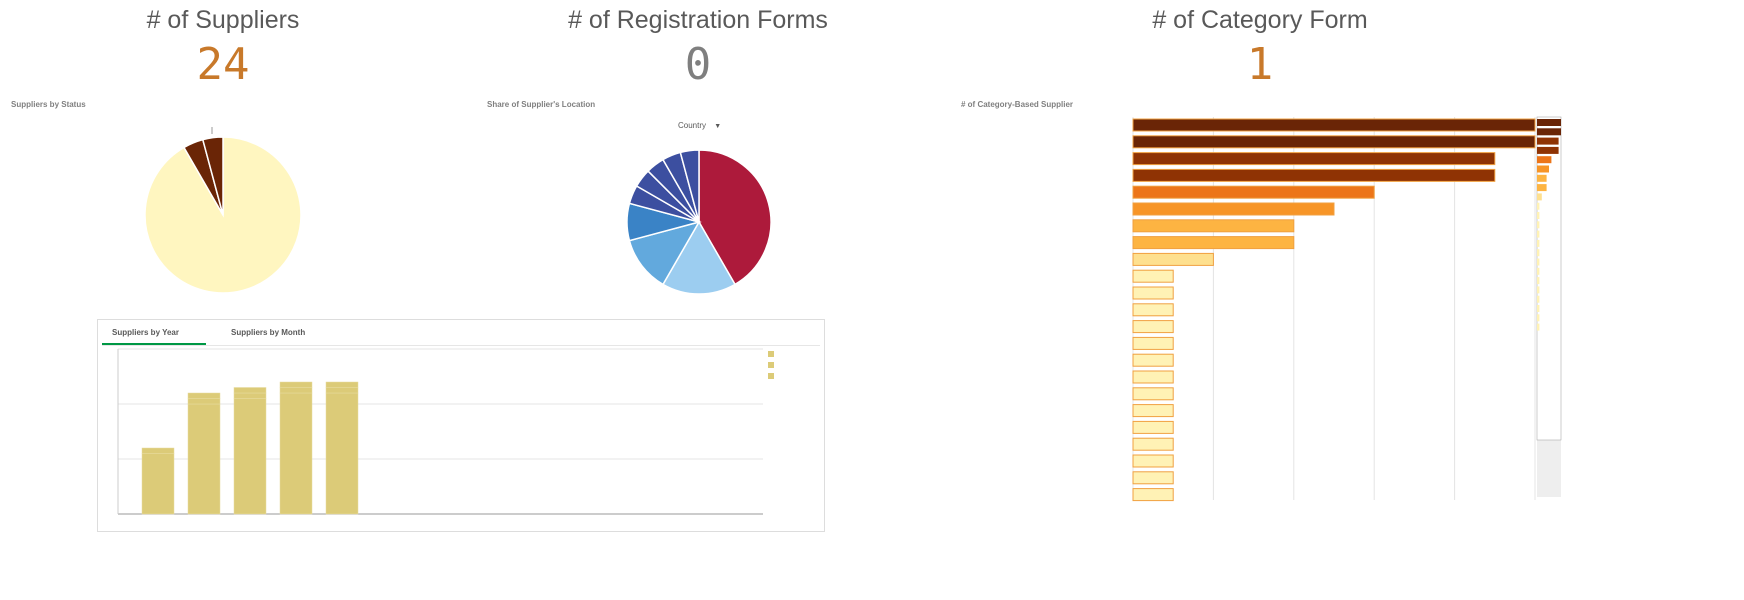 The width and height of the screenshot is (1744, 600). What do you see at coordinates (154, 344) in the screenshot?
I see `active-tab-indicator` at bounding box center [154, 344].